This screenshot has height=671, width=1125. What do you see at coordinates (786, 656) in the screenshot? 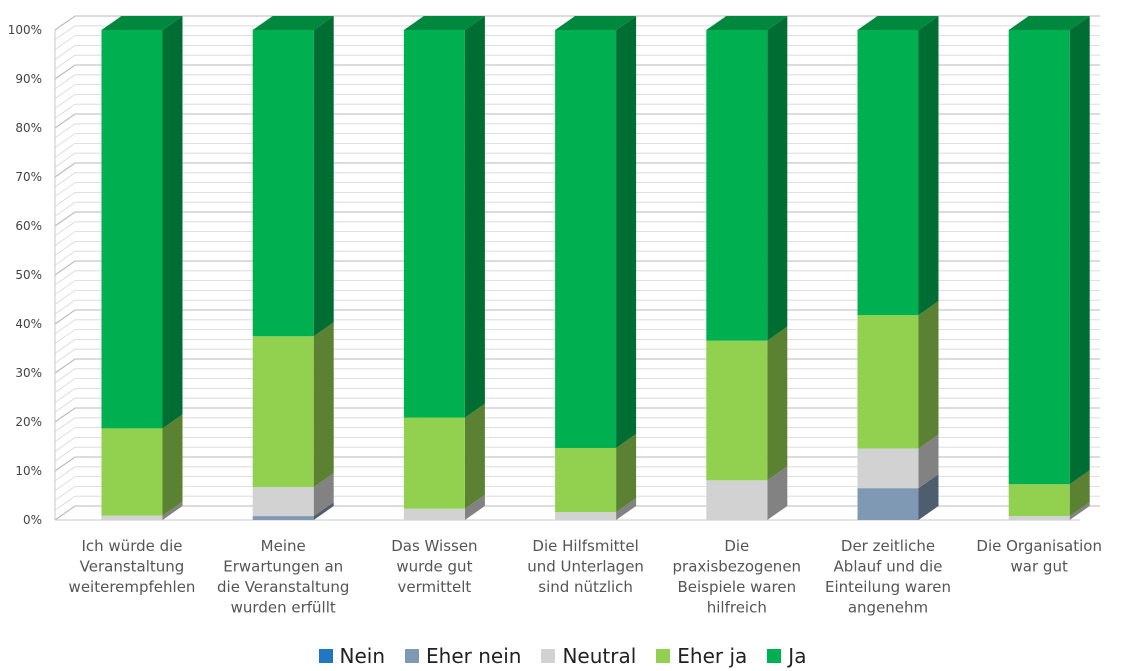
I see `legend-entry: Ja` at bounding box center [786, 656].